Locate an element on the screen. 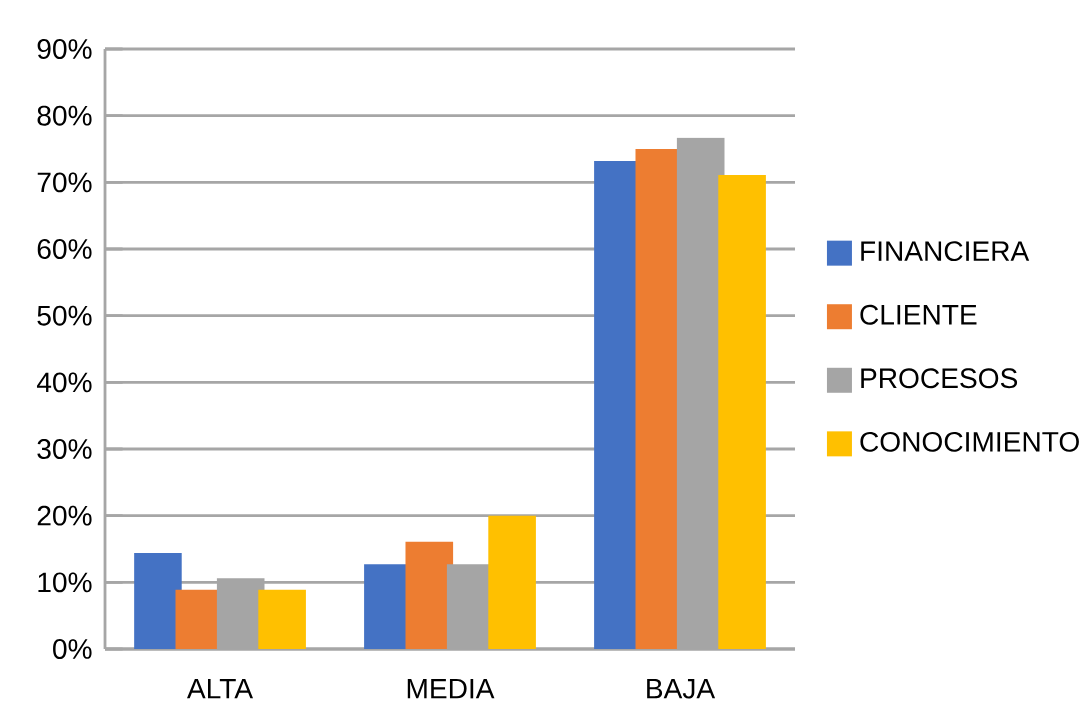 This screenshot has width=1080, height=724. legend-label: FINANCIERA is located at coordinates (945, 251).